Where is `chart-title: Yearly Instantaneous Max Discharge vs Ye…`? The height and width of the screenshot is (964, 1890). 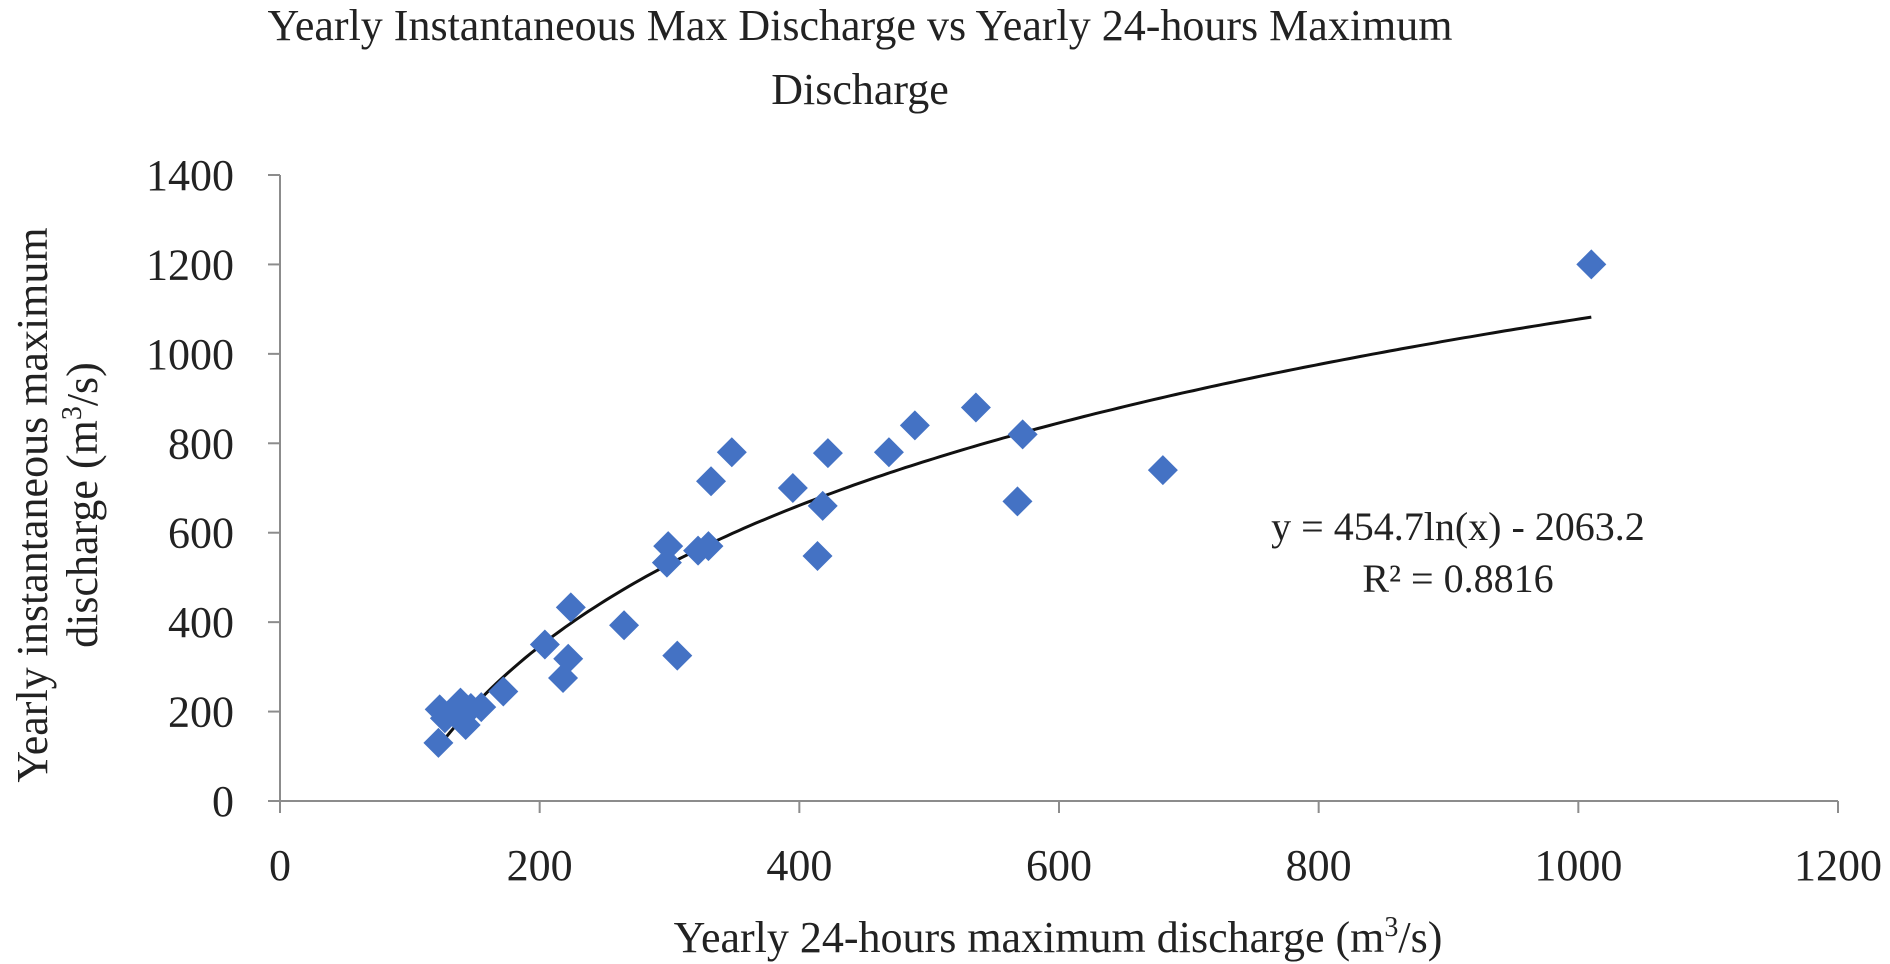 chart-title: Yearly Instantaneous Max Discharge vs Ye… is located at coordinates (859, 57).